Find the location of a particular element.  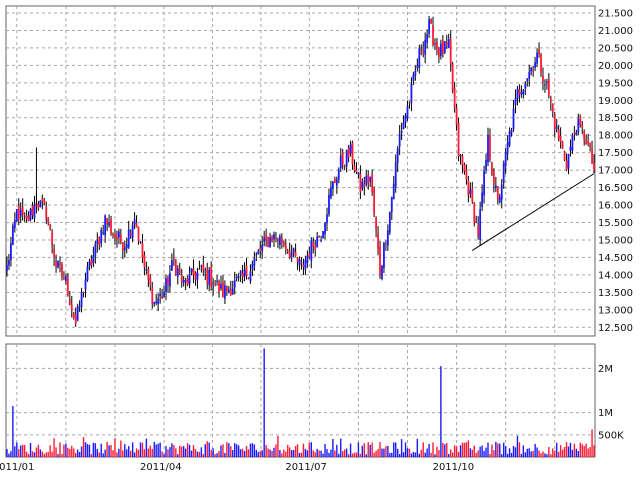

x-tick-label: 2011/07 is located at coordinates (306, 467).